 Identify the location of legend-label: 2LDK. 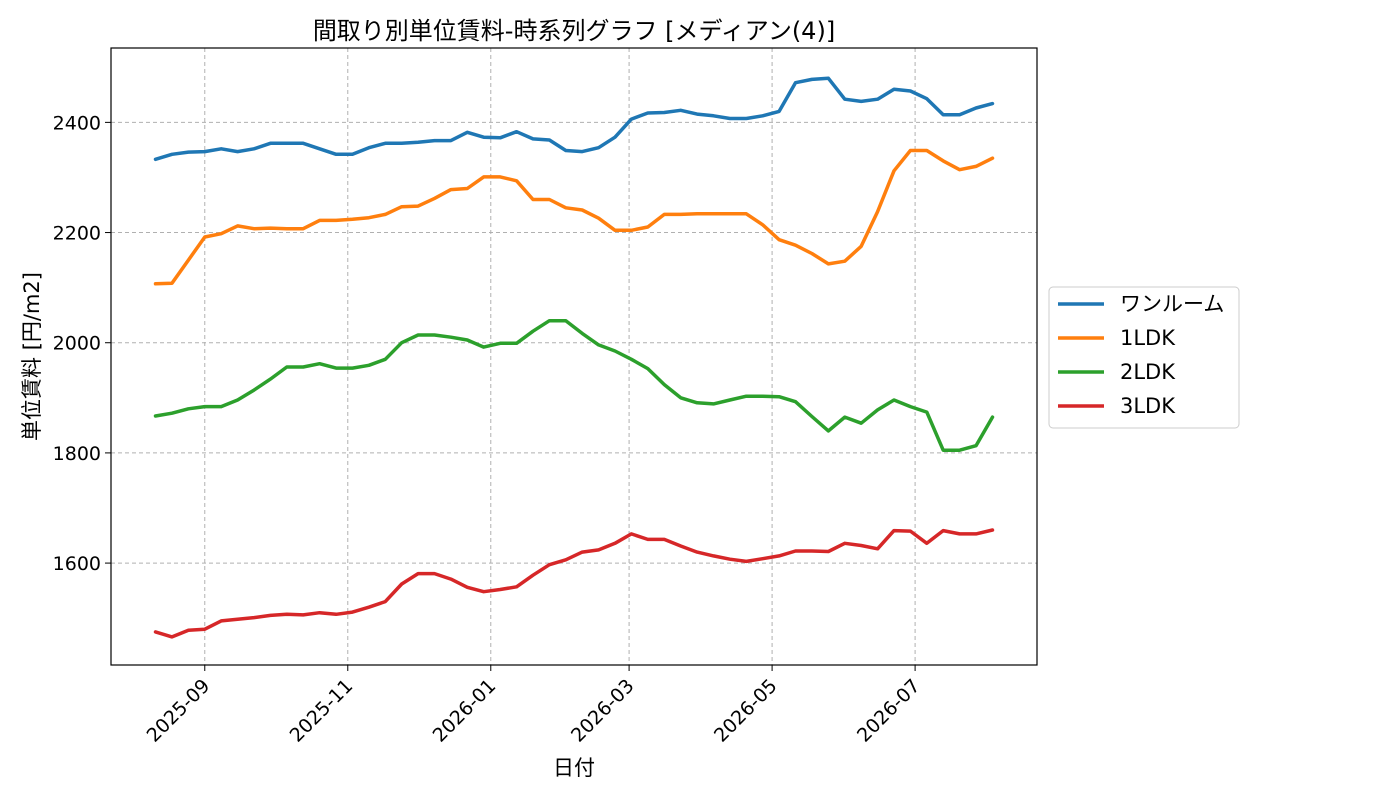
(1148, 372).